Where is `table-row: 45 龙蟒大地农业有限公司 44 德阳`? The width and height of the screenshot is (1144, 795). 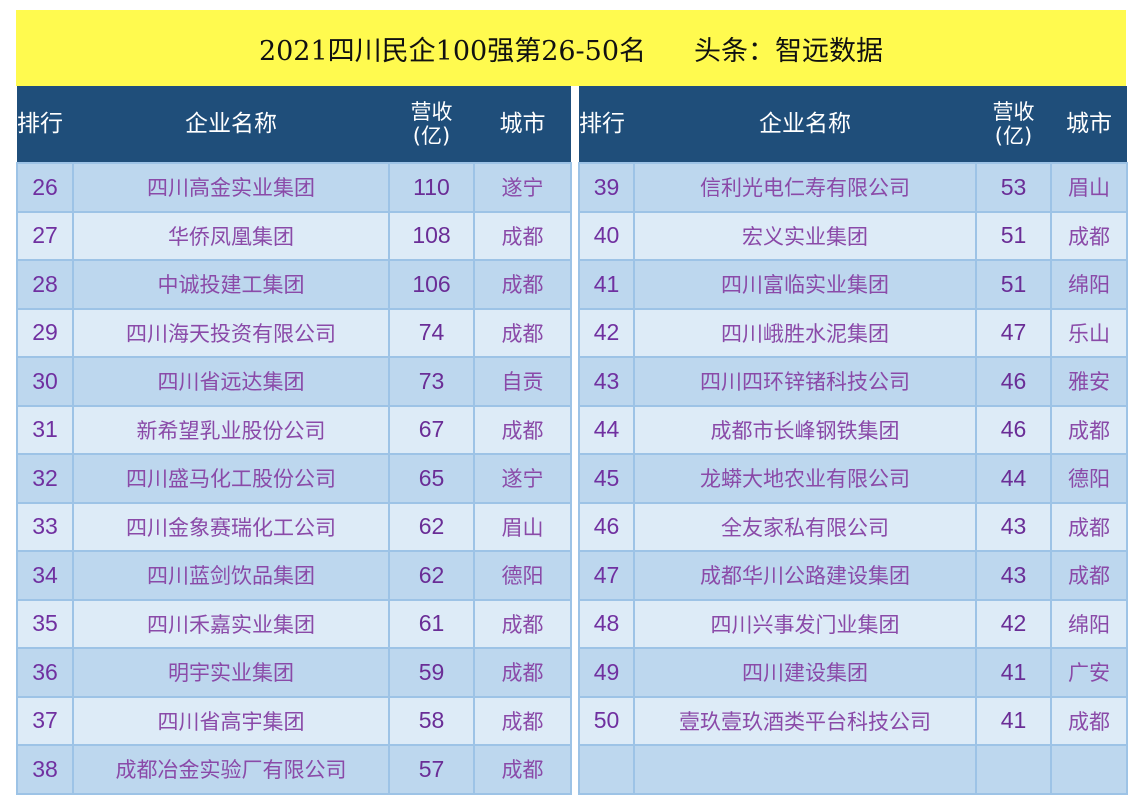
table-row: 45 龙蟒大地农业有限公司 44 德阳 is located at coordinates (853, 478).